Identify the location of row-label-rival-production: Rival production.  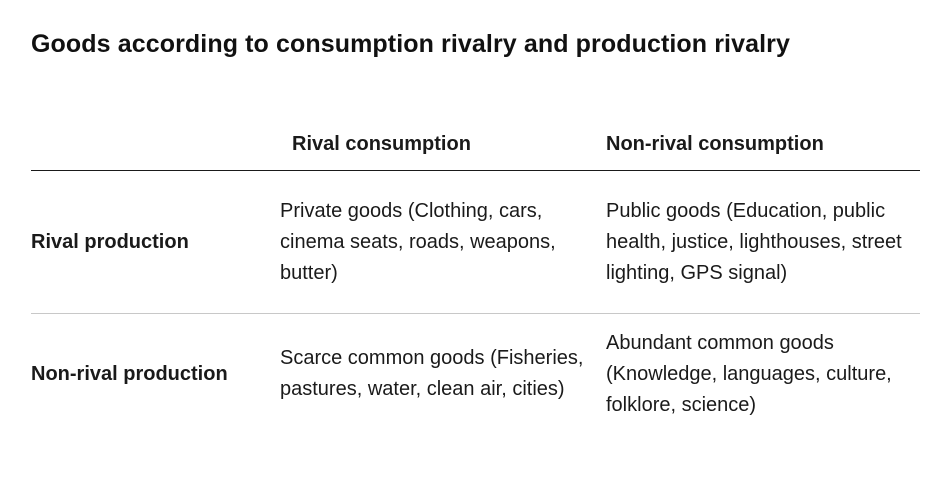
(110, 241).